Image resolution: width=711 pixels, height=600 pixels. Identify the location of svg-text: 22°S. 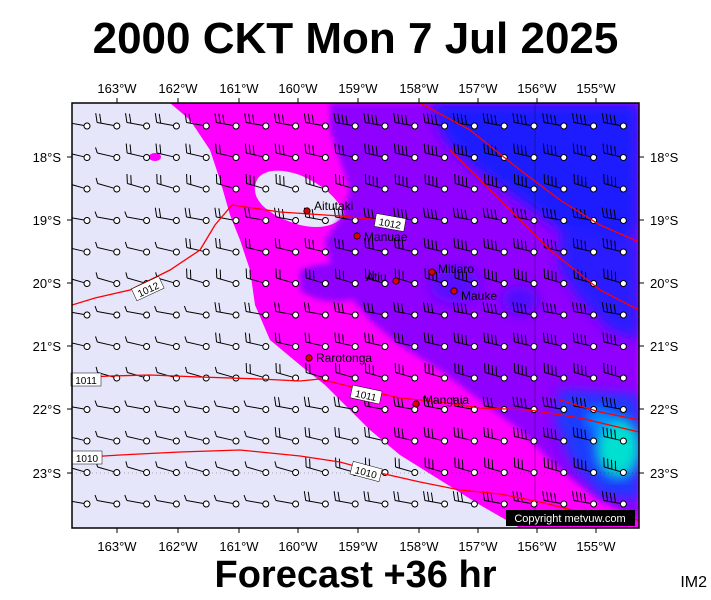
(664, 409).